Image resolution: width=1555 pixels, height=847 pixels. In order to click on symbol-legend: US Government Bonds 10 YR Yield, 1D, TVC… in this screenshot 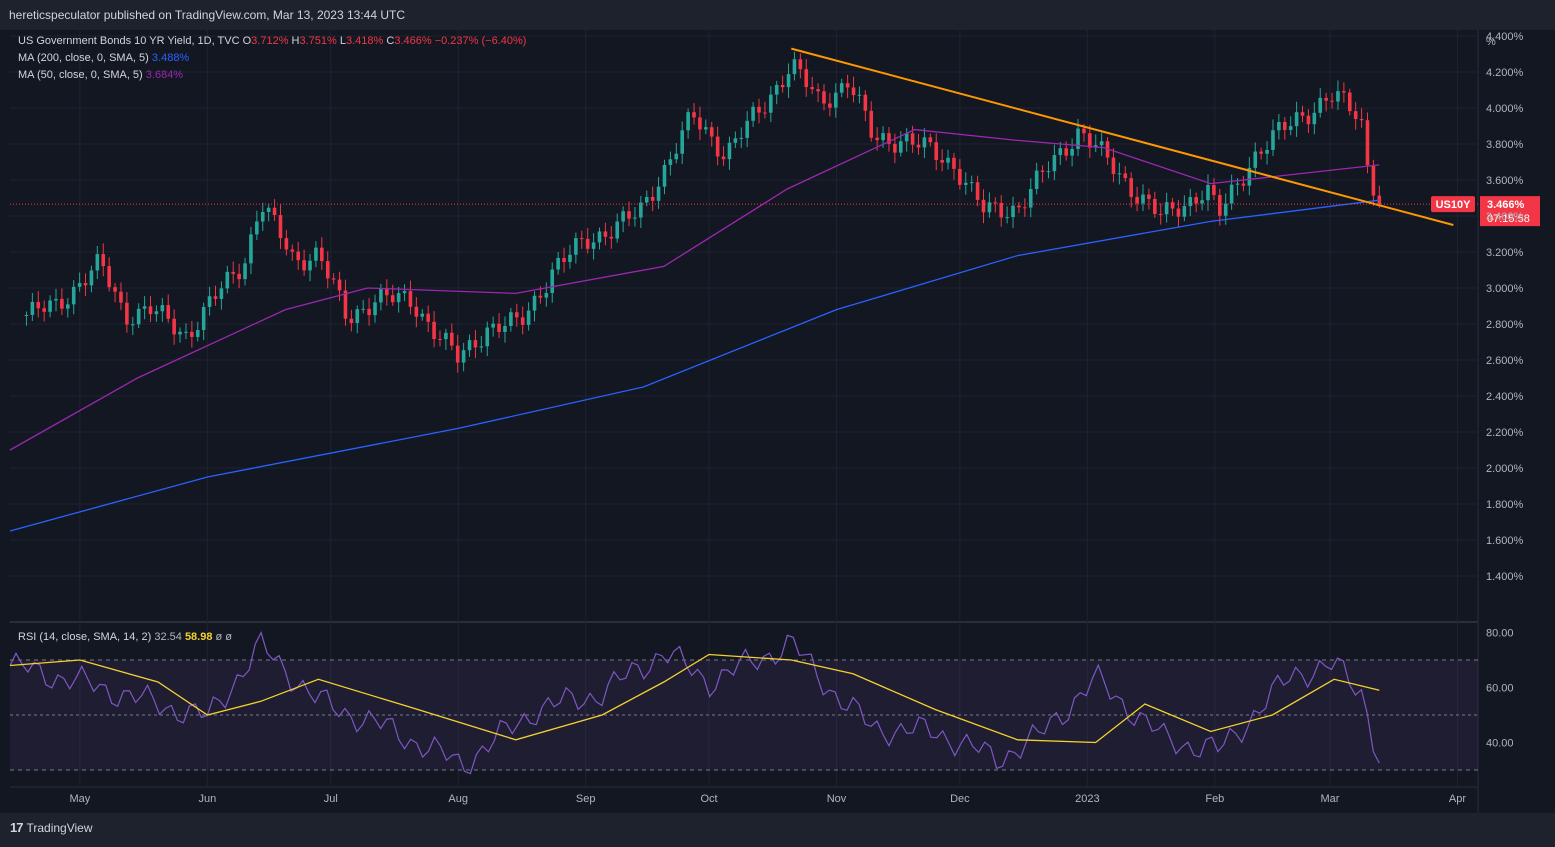, I will do `click(272, 41)`.